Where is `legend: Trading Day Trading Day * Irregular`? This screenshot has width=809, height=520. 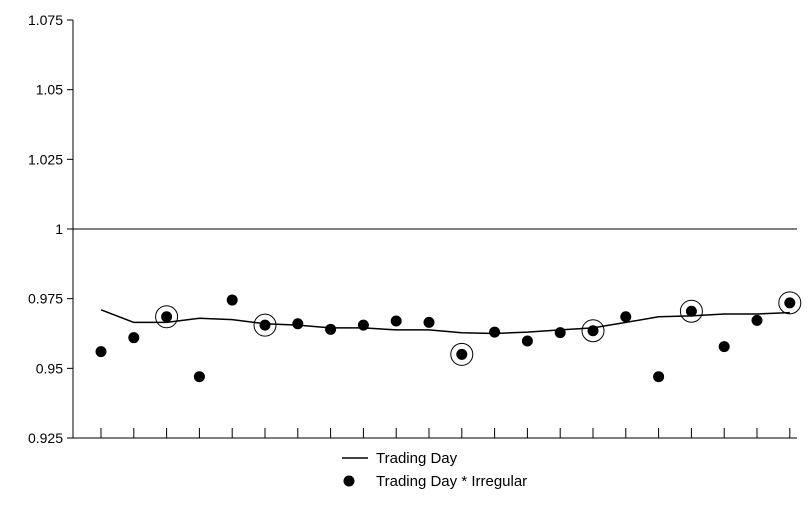 legend: Trading Day Trading Day * Irregular is located at coordinates (434, 470).